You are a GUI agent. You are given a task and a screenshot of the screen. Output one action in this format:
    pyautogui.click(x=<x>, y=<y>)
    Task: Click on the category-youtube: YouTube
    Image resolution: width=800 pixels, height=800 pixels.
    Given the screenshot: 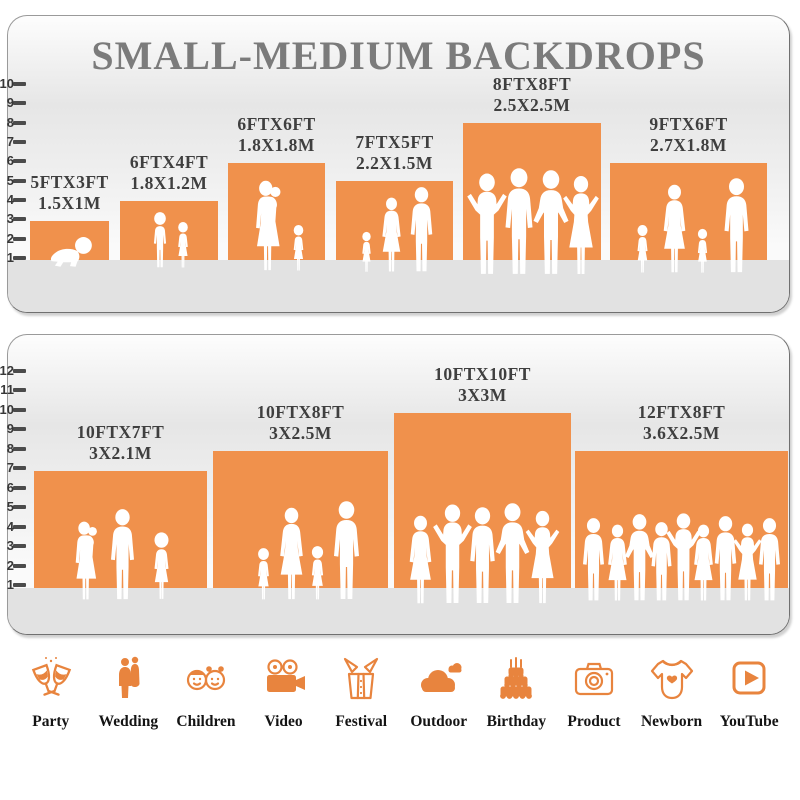 What is the action you would take?
    pyautogui.click(x=749, y=691)
    